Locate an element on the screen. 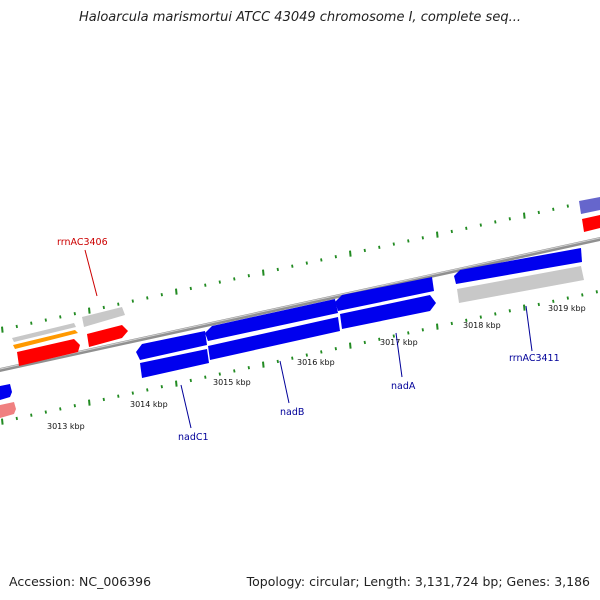  leader-rrnAC3411 is located at coordinates (529, 328).